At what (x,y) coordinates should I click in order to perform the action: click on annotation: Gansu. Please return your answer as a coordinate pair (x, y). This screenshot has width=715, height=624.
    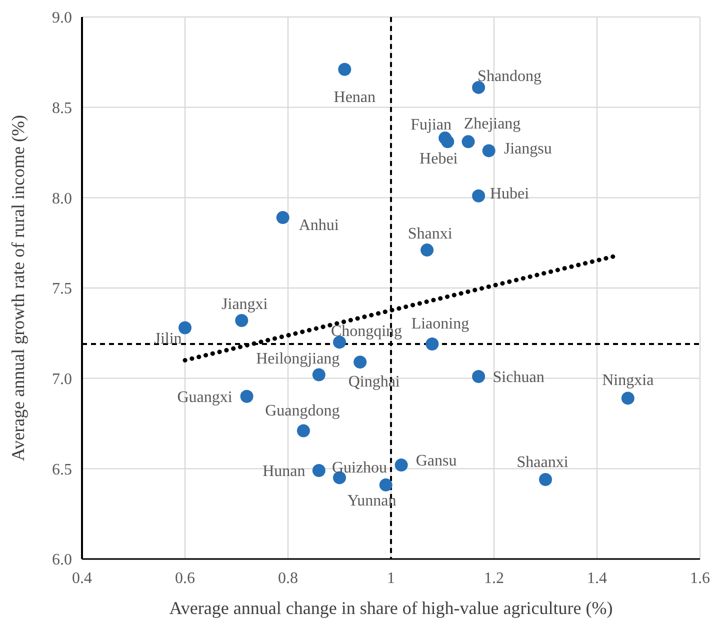
    Looking at the image, I should click on (436, 461).